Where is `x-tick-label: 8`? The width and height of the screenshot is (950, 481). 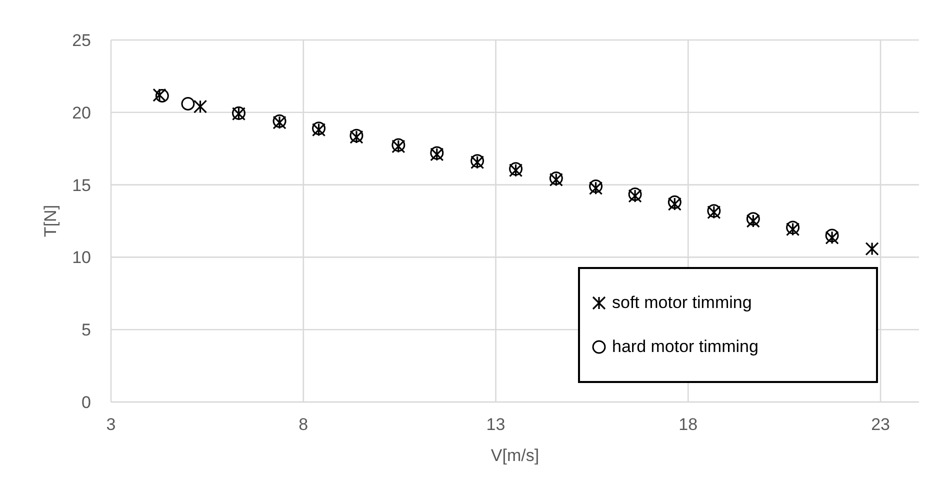
x-tick-label: 8 is located at coordinates (303, 424).